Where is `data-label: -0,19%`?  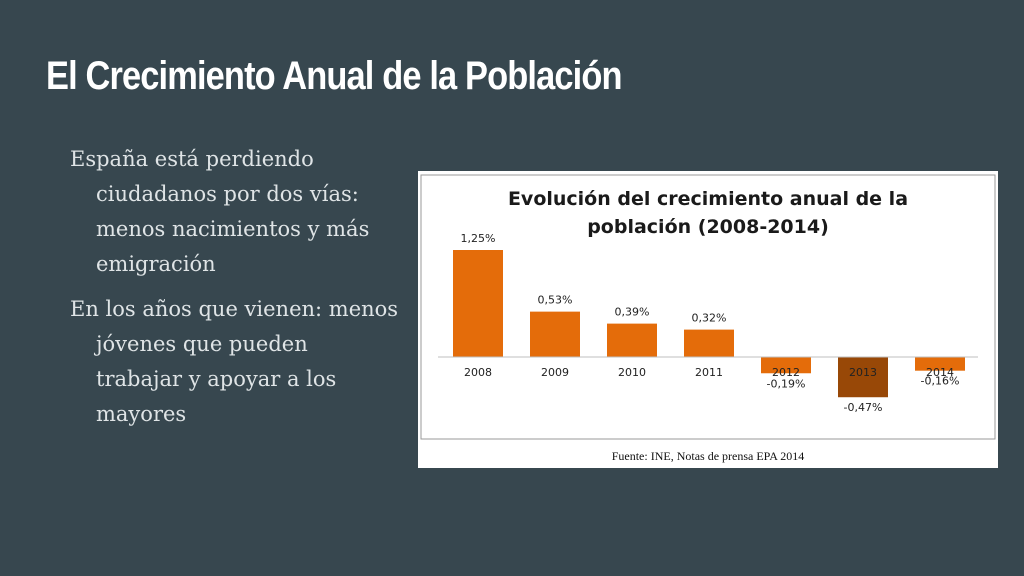 data-label: -0,19% is located at coordinates (786, 383).